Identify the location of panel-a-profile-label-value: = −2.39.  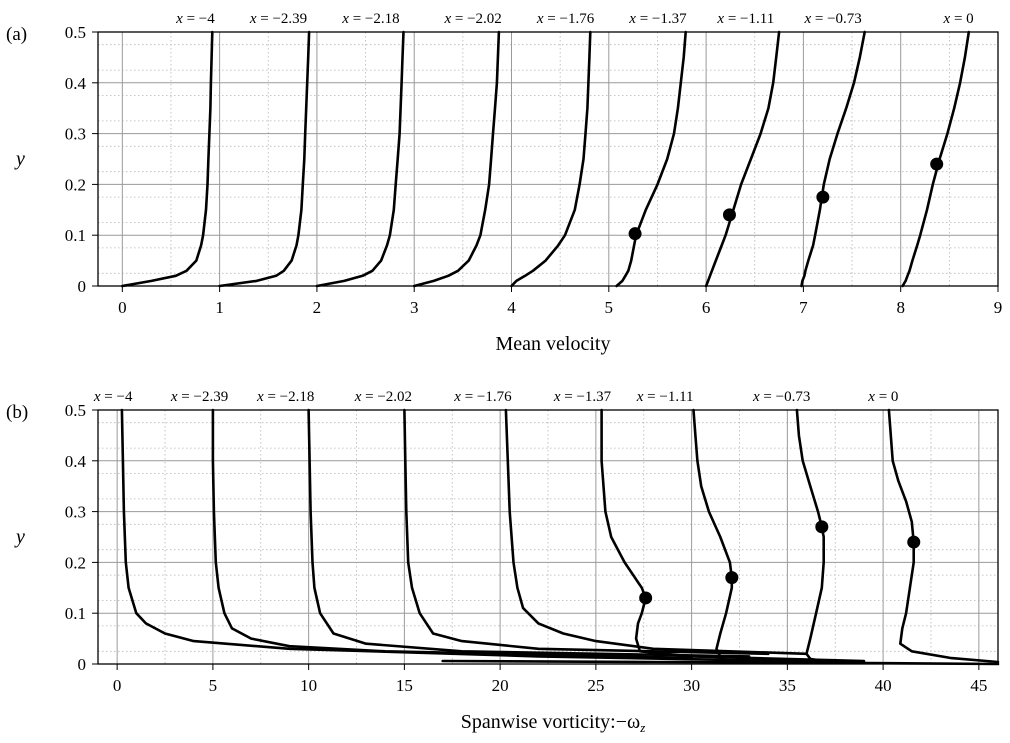
(282, 19).